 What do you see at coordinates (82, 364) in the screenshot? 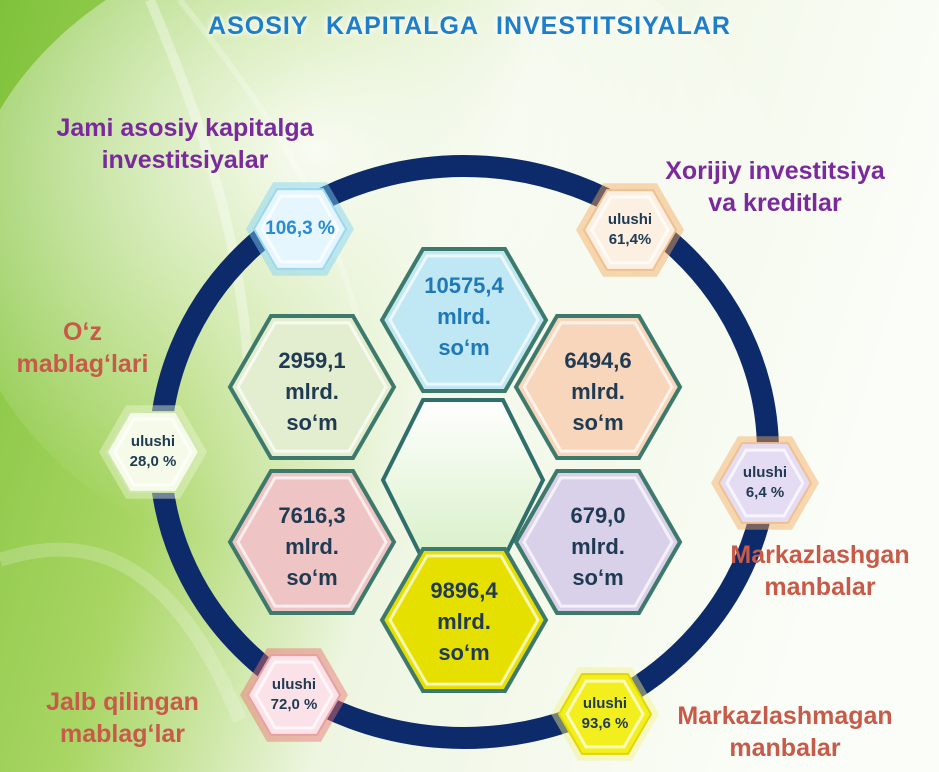
I see `label-own-line2: mablag‘lari` at bounding box center [82, 364].